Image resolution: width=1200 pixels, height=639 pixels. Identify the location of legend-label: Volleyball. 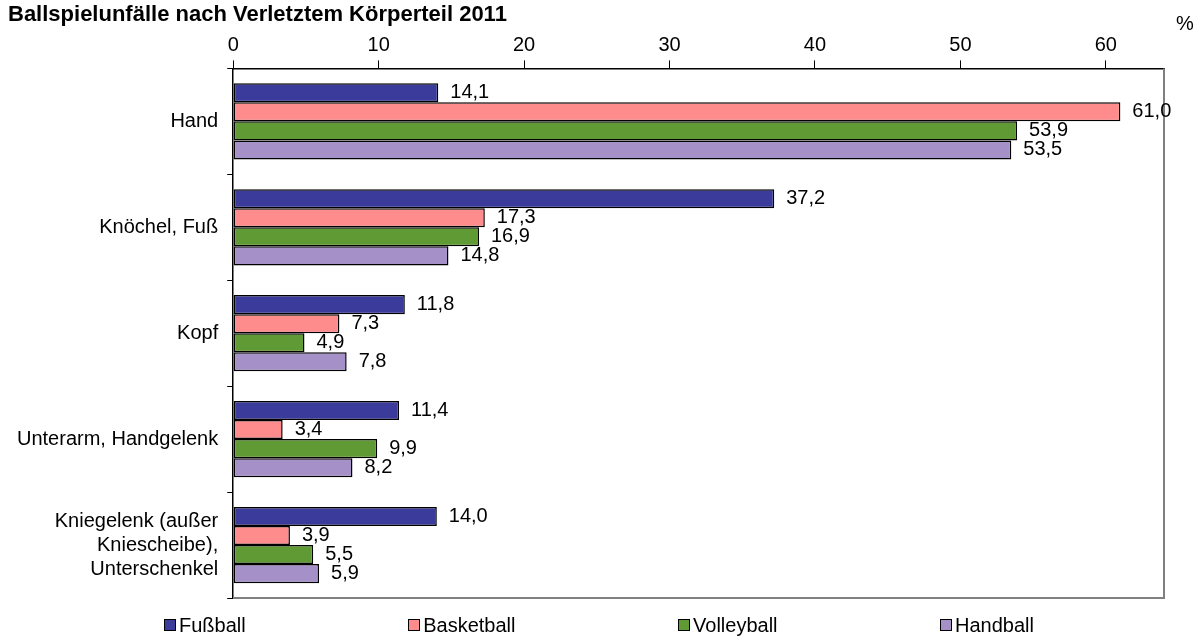
(735, 625).